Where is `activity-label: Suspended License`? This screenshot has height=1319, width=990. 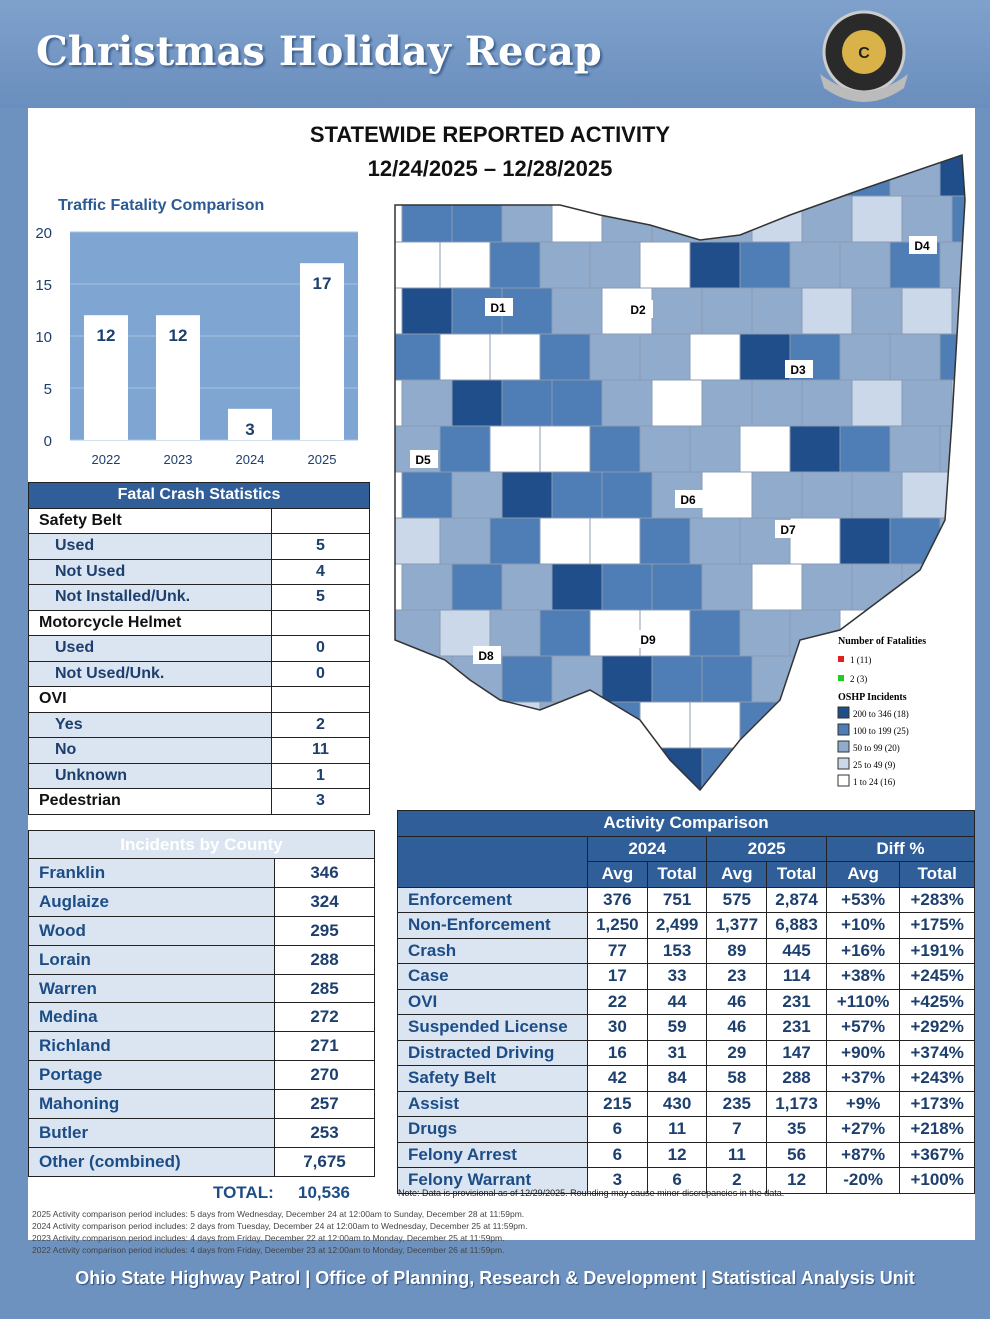 activity-label: Suspended License is located at coordinates (492, 1027).